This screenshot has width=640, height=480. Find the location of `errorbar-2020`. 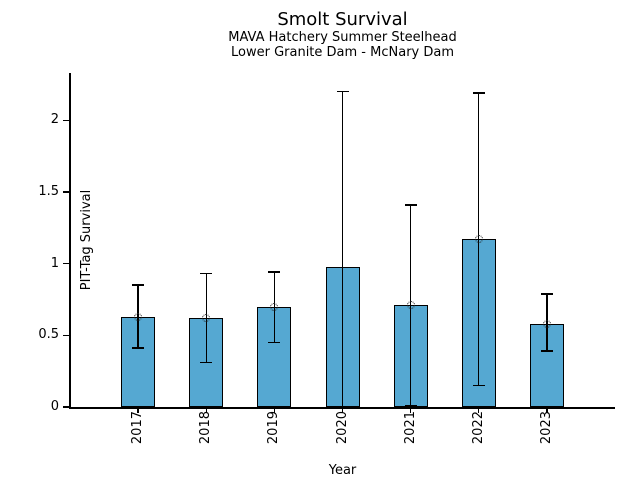

errorbar-2020 is located at coordinates (342, 249).